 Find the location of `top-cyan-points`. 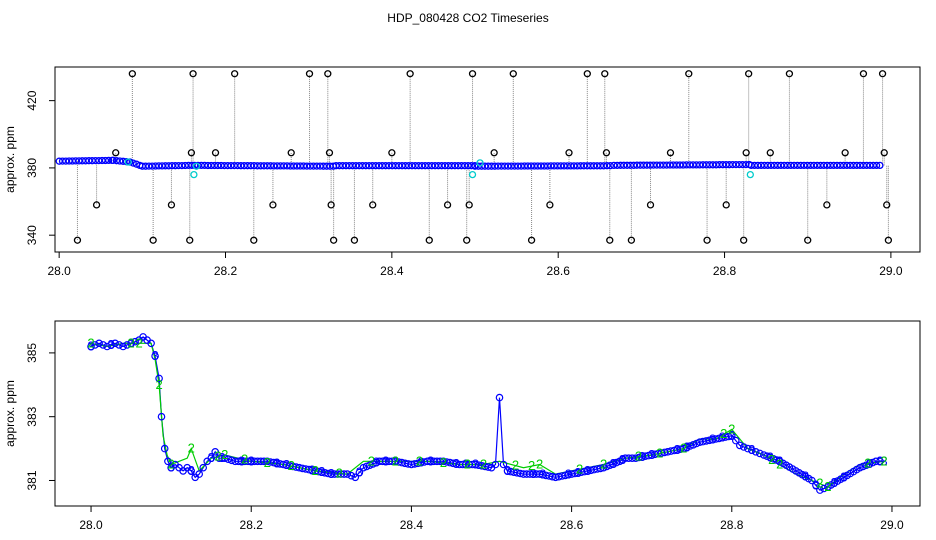

top-cyan-points is located at coordinates (439, 168).